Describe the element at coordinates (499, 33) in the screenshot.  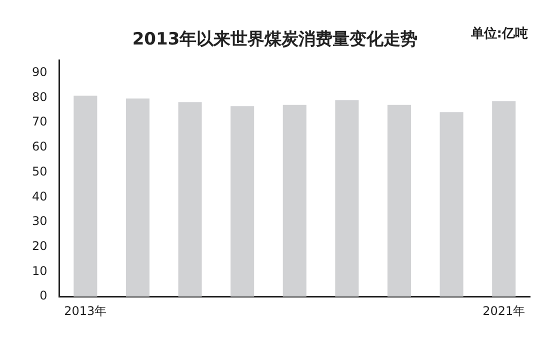
I see `text: 单位:亿吨` at that location.